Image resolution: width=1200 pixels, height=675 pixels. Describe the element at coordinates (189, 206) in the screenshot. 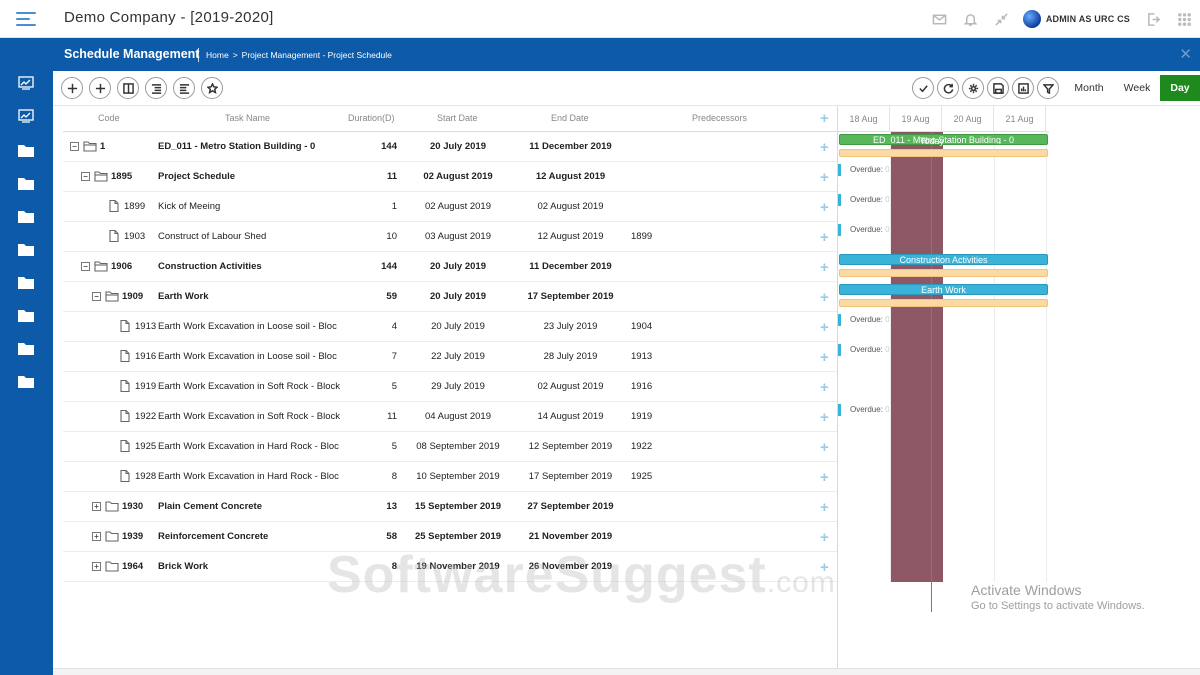

I see `row-task-name: Kick of Meeing` at that location.